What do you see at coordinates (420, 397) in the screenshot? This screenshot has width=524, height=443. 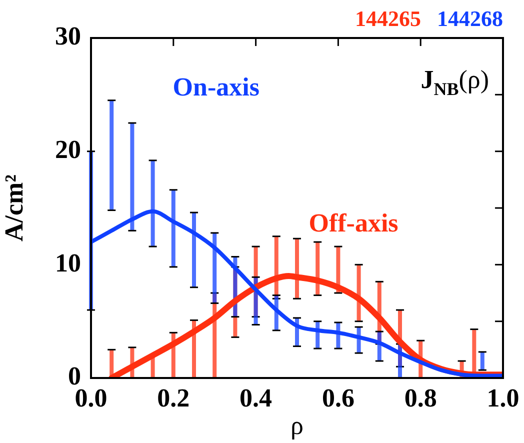 I see `x-tick-label: 0.8` at bounding box center [420, 397].